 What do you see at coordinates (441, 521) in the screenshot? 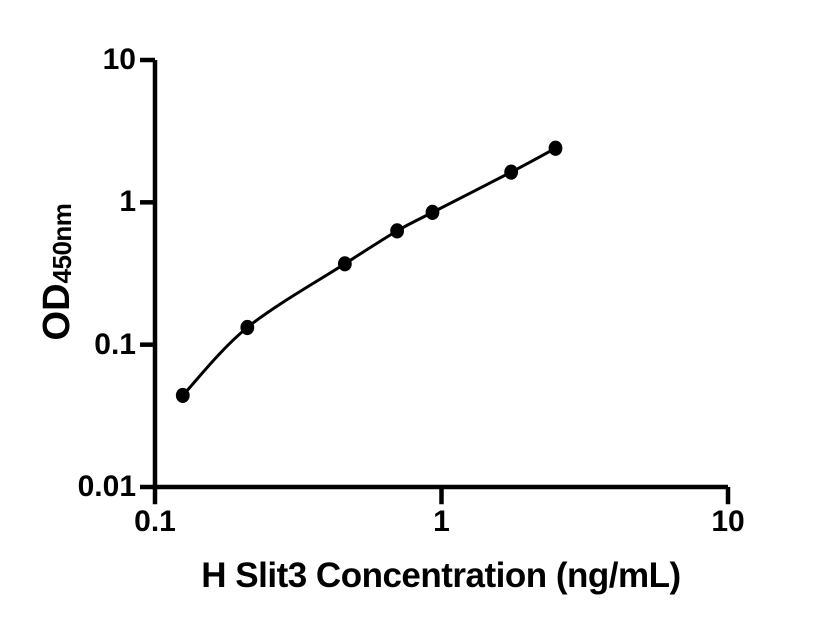
I see `x-tick-label: 1` at bounding box center [441, 521].